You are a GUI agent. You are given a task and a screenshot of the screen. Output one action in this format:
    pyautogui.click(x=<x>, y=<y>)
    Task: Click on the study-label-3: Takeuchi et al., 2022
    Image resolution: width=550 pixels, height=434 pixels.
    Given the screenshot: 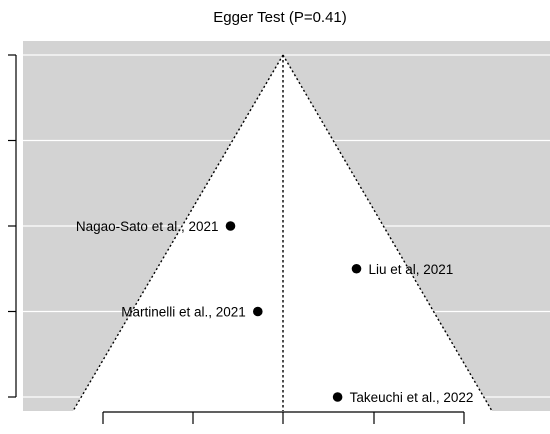 What is the action you would take?
    pyautogui.click(x=412, y=397)
    